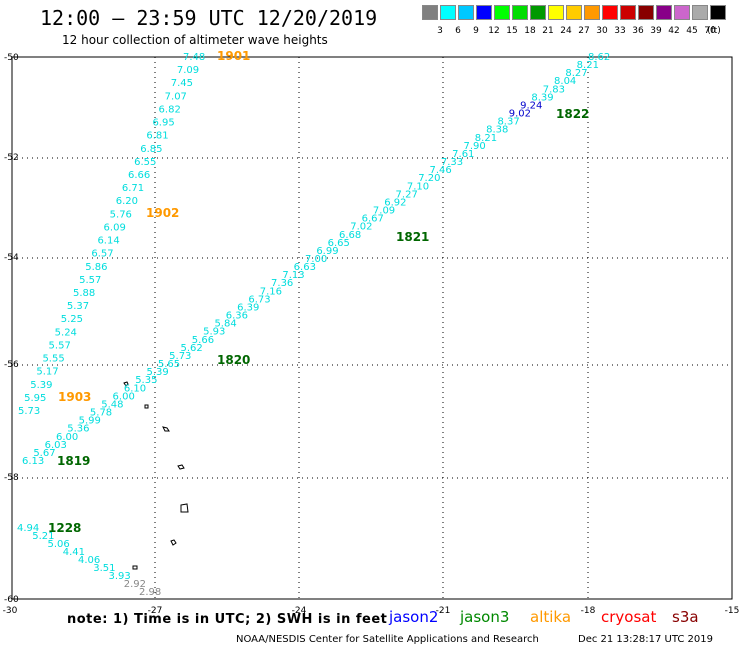  Describe the element at coordinates (74, 397) in the screenshot. I see `track-label-1903: 1903` at that location.